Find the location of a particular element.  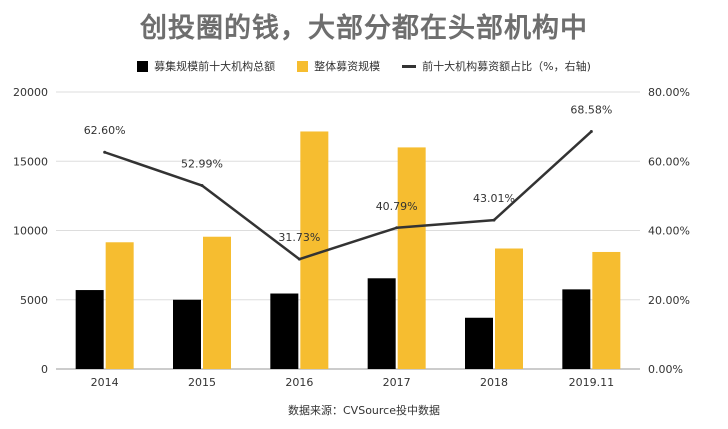

x-tick-label: 2018 is located at coordinates (494, 382).